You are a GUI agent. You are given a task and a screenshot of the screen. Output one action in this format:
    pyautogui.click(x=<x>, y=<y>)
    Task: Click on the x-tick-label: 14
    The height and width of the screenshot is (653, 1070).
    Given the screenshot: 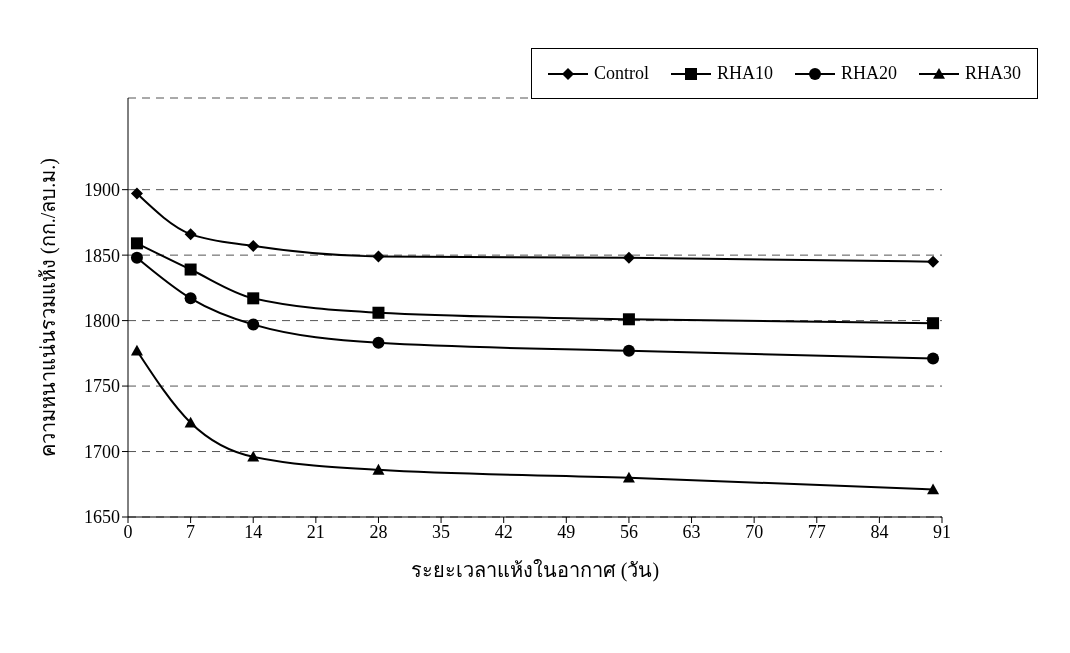 What is the action you would take?
    pyautogui.click(x=253, y=531)
    